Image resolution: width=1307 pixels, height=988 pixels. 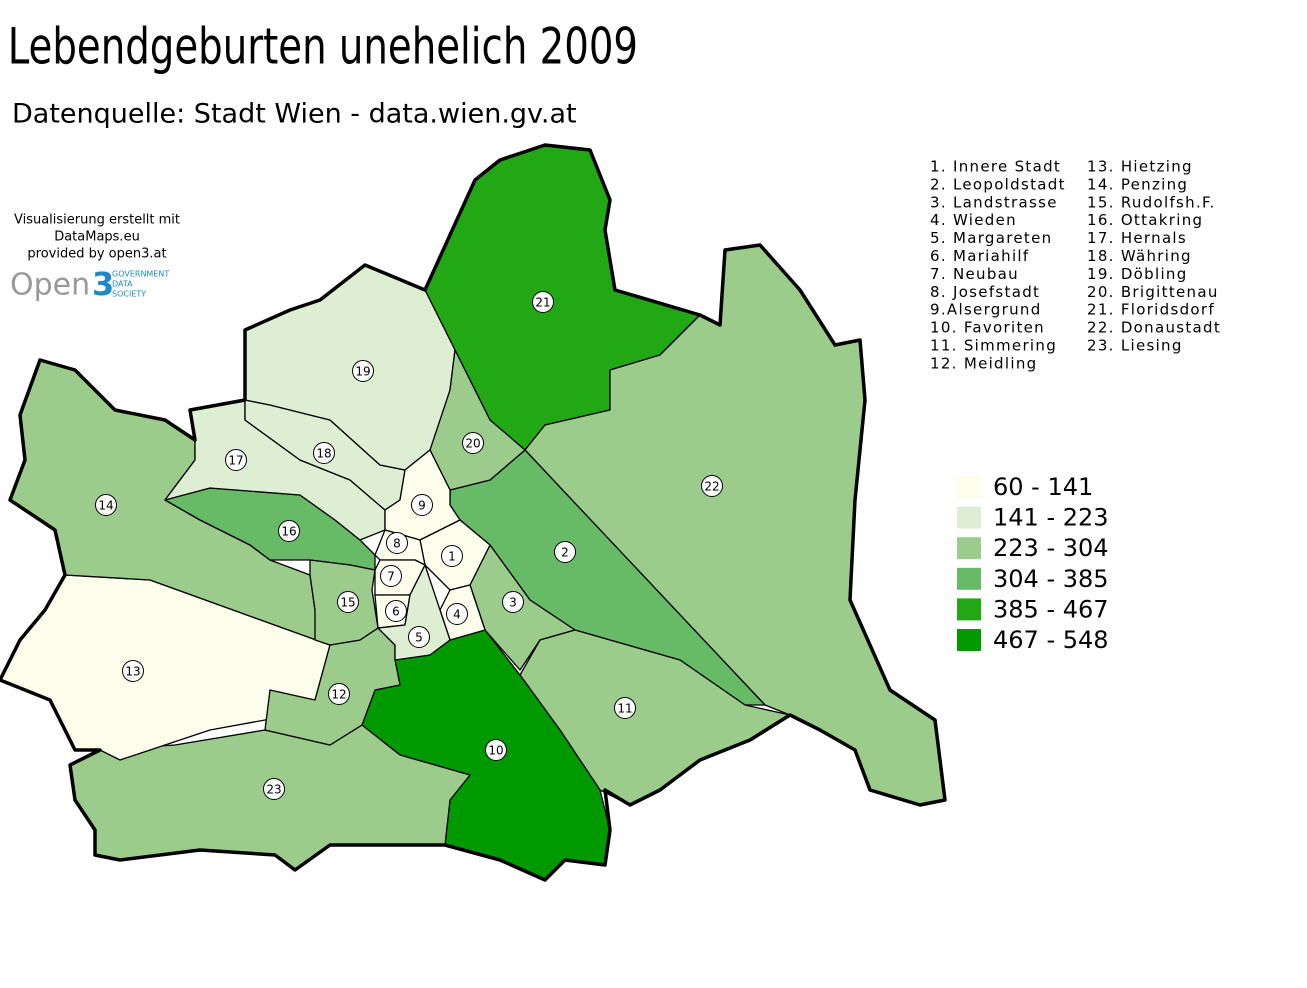 I want to click on district-label: 20, so click(x=472, y=444).